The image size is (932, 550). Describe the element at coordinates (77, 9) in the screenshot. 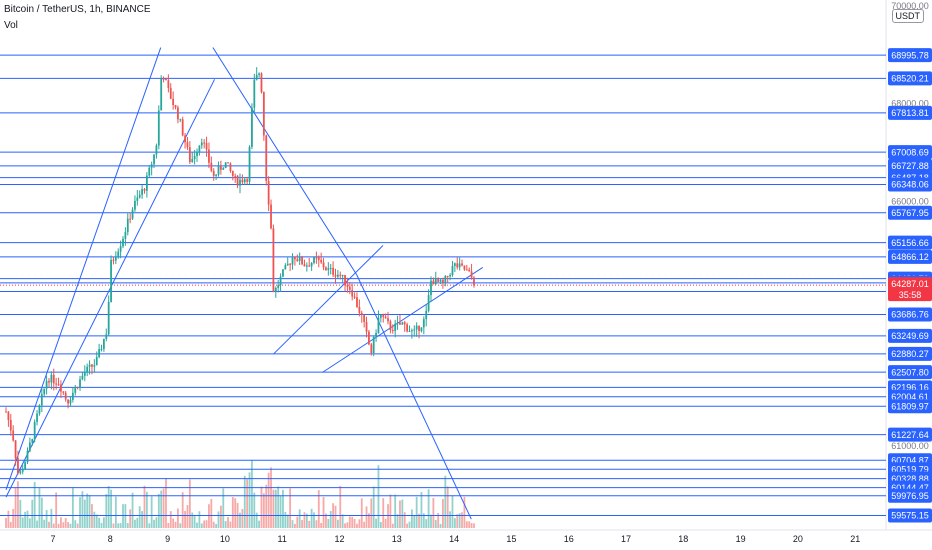

I see `symbol-title: Bitcoin / TetherUS, 1h, BINANCE` at that location.